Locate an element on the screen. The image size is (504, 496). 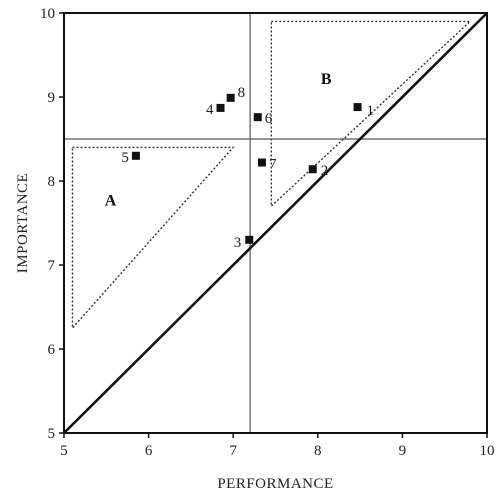
data-point-label-6: 6 is located at coordinates (269, 119).